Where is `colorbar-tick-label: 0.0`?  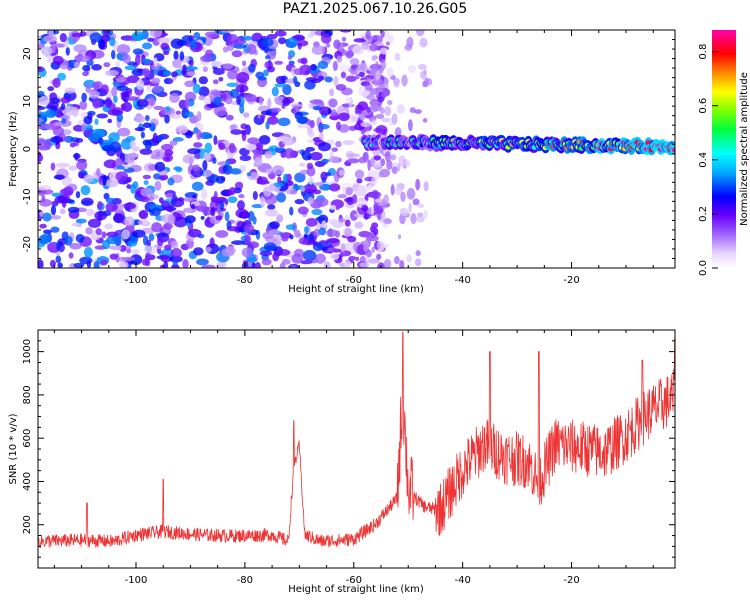
colorbar-tick-label: 0.0 is located at coordinates (703, 268).